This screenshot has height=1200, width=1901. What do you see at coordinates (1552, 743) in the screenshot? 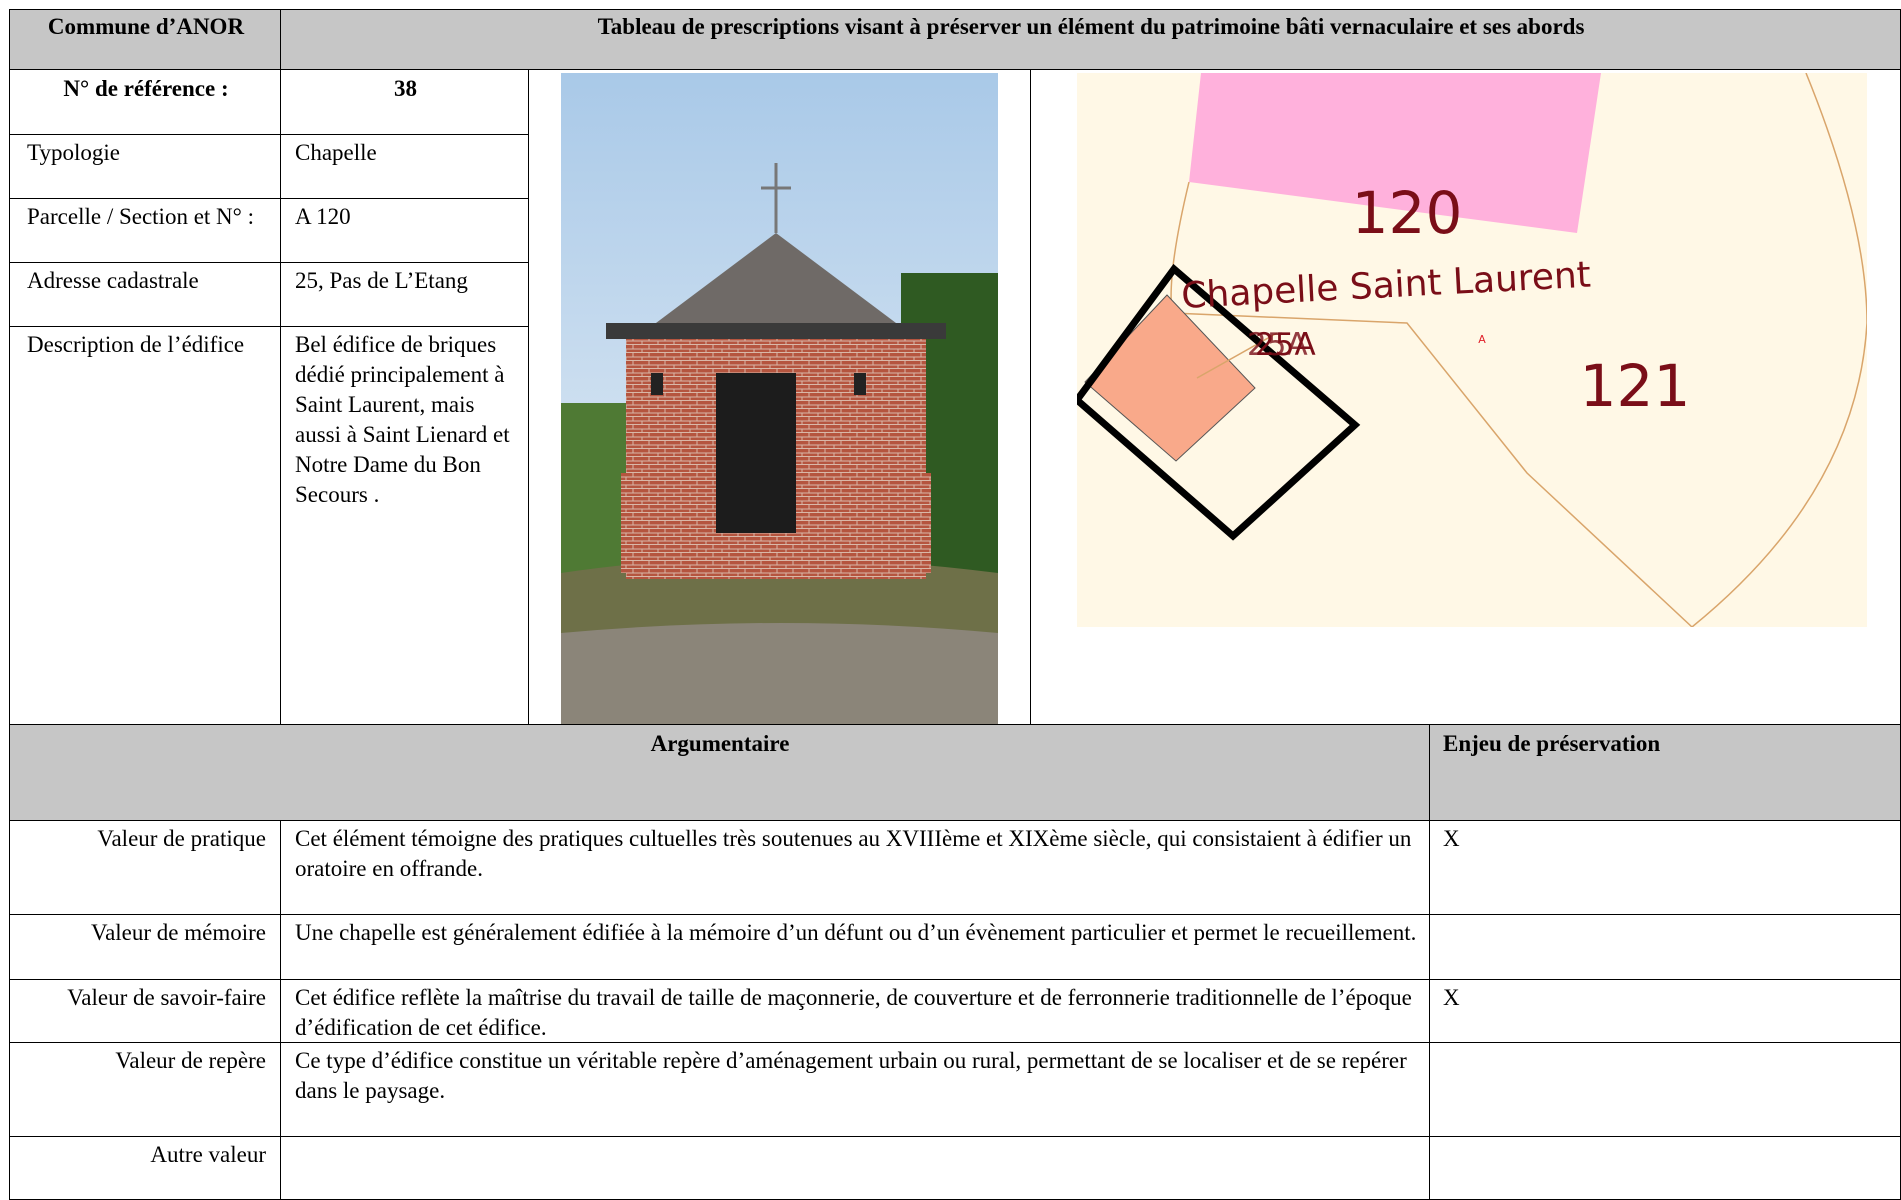
I see `enjeu-header: Enjeu de préservation` at bounding box center [1552, 743].